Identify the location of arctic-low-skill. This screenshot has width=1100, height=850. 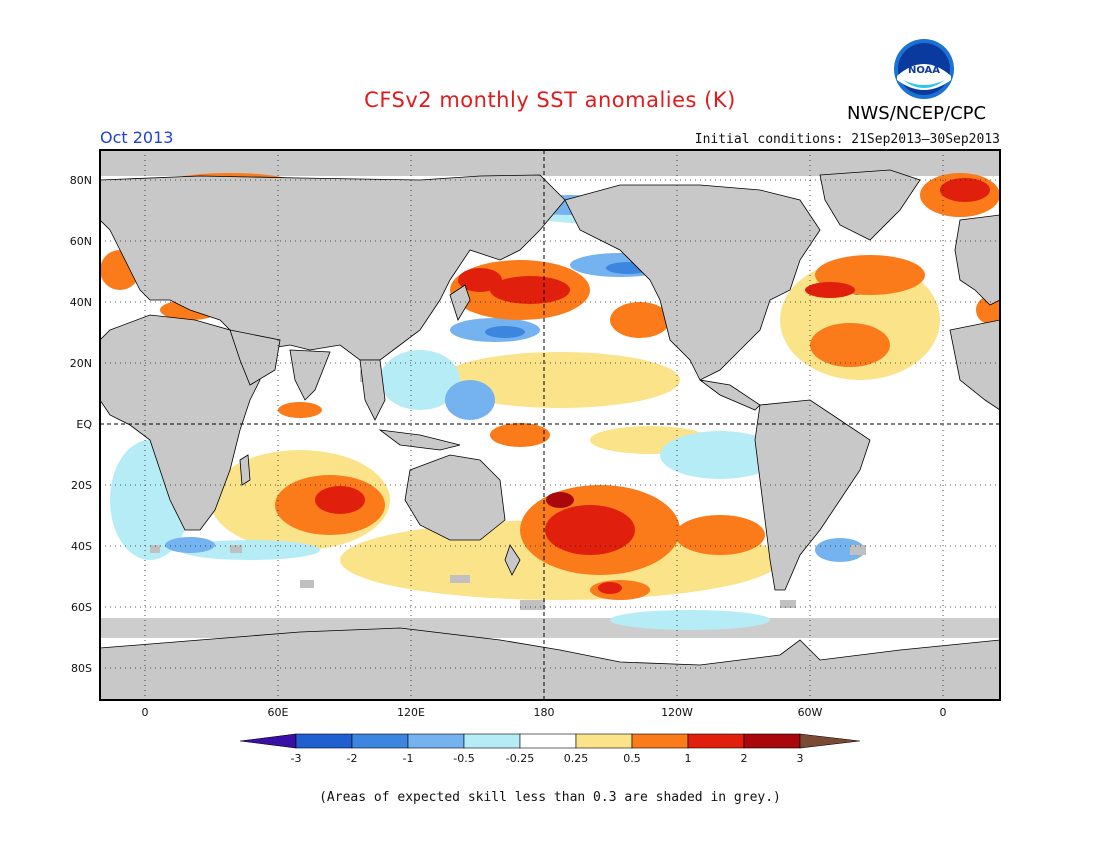
(550, 163).